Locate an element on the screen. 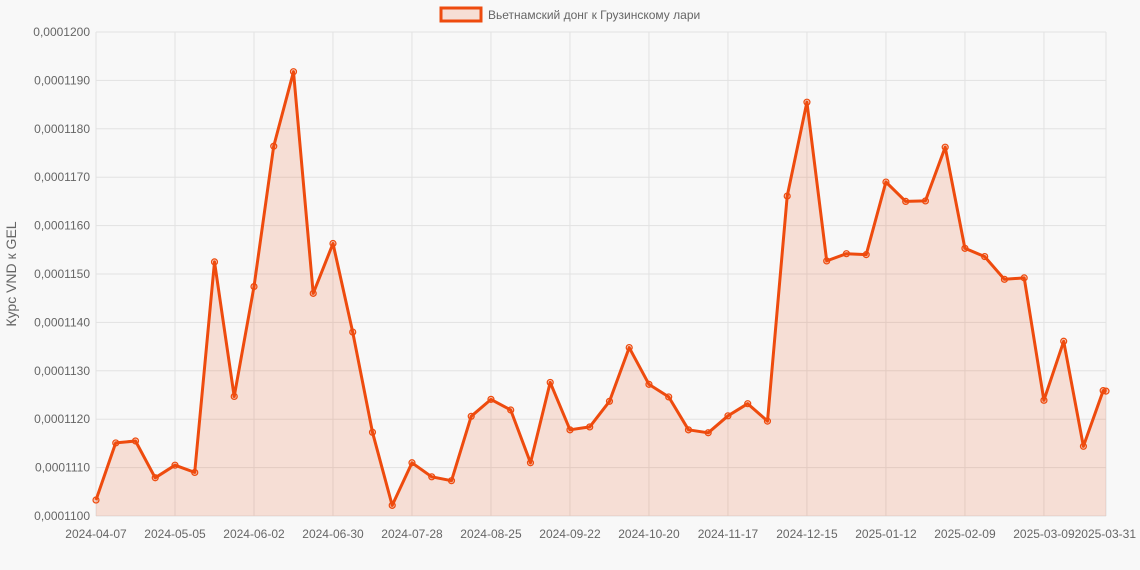 This screenshot has height=570, width=1140. x-tick-label: 2025-03-09 is located at coordinates (1044, 534).